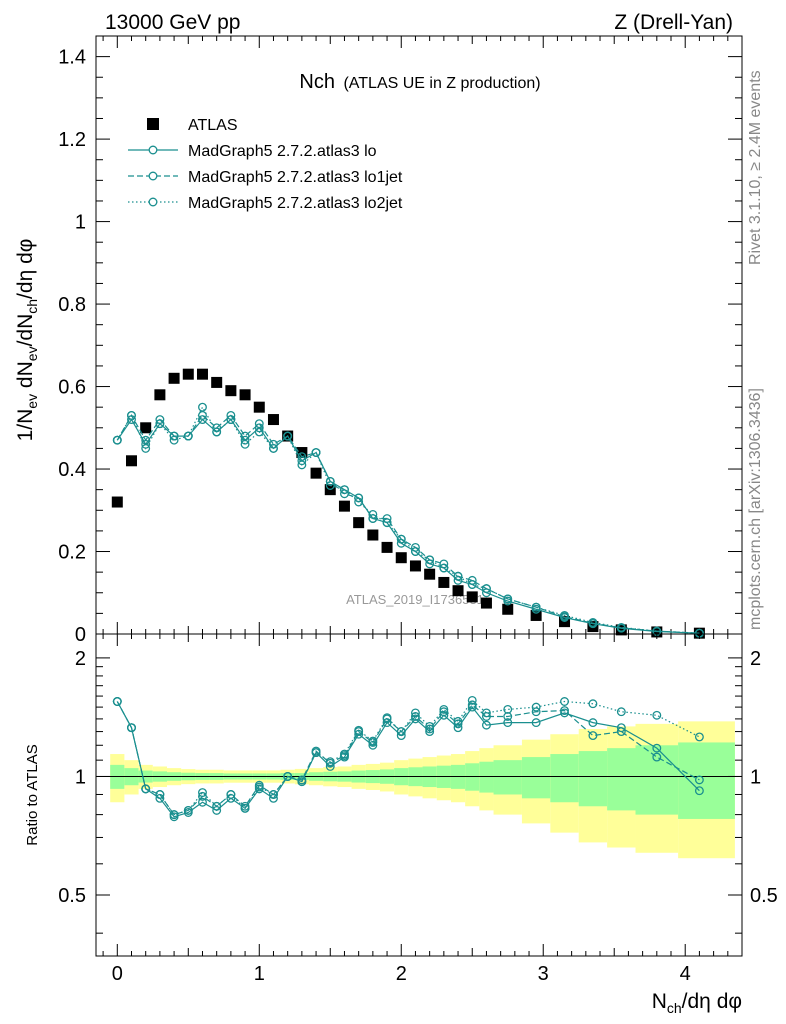 The image size is (786, 1024). I want to click on ratio-y-tick-label: 1, so click(80, 777).